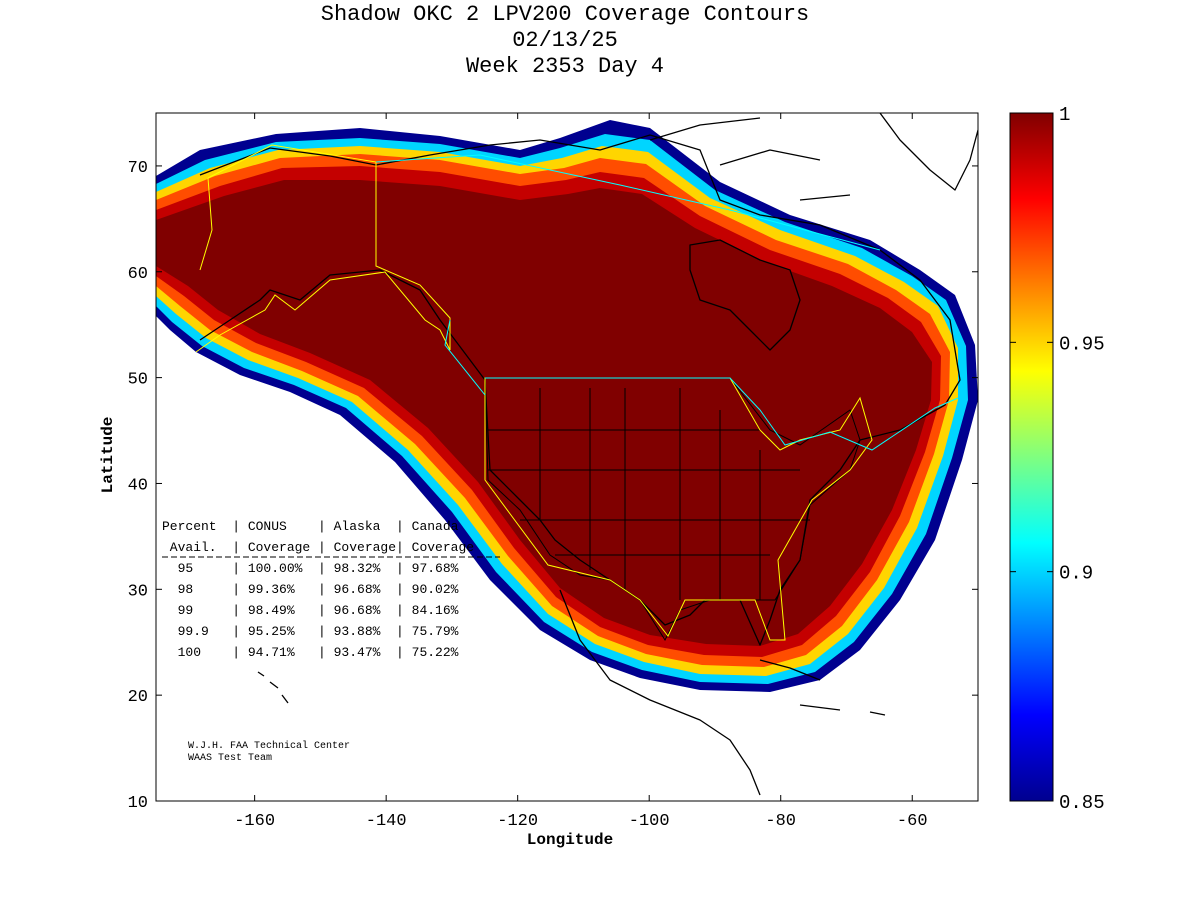 This screenshot has height=900, width=1200. I want to click on x-tick-label: -140, so click(386, 821).